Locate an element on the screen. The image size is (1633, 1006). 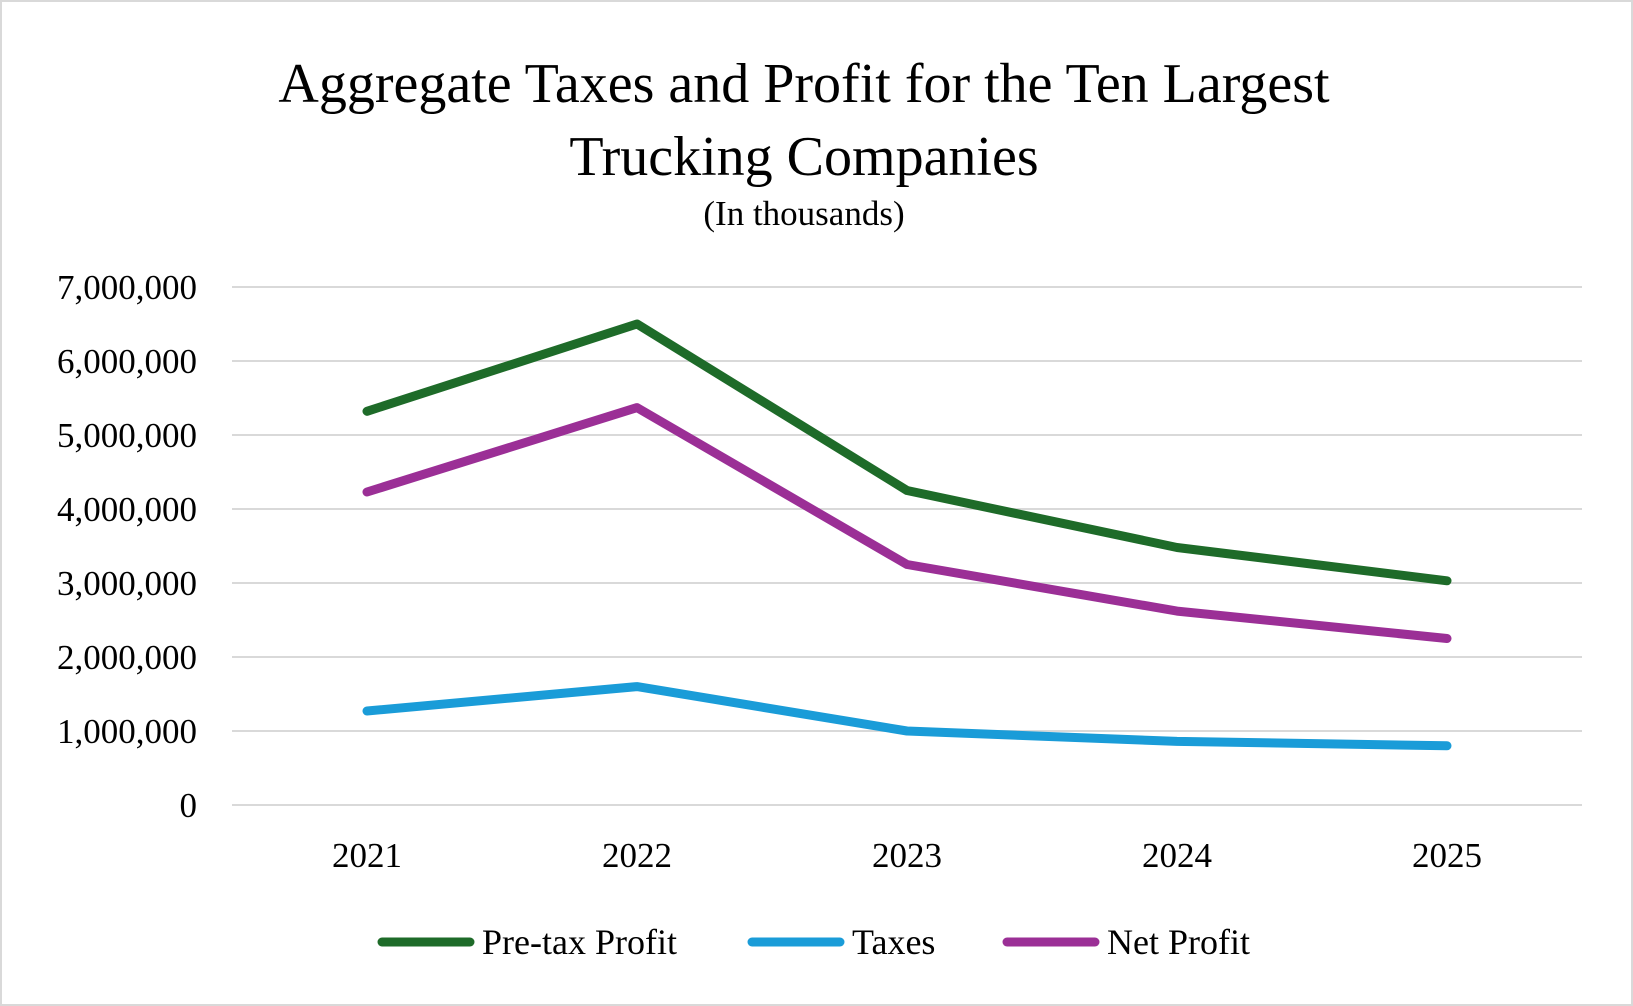
y-tick-label: 6,000,000 is located at coordinates (127, 361).